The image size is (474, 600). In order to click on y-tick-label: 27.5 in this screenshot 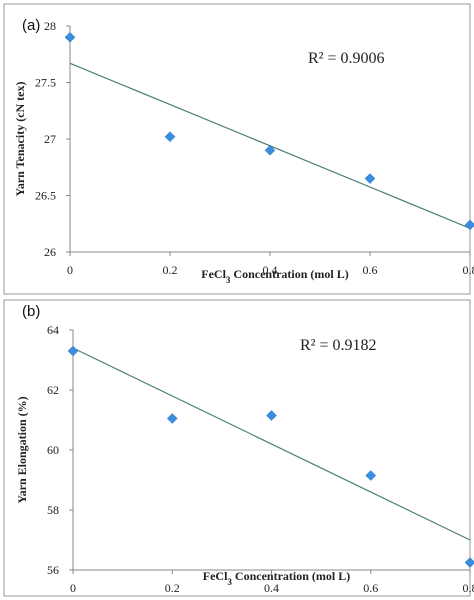, I will do `click(45, 83)`.